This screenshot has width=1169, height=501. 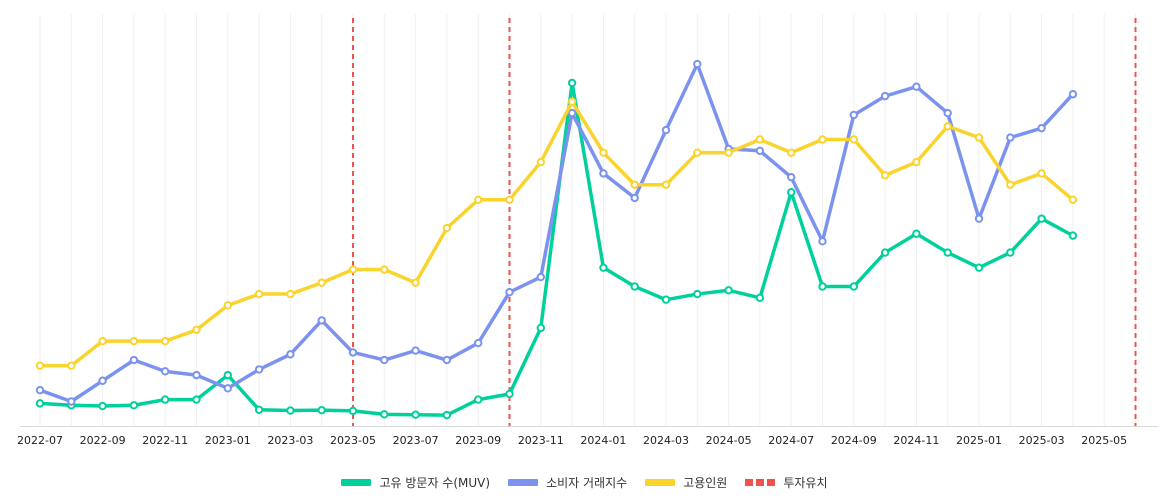 What do you see at coordinates (415, 482) in the screenshot?
I see `legend-item-muv: 고유 방문자 수(MUV)` at bounding box center [415, 482].